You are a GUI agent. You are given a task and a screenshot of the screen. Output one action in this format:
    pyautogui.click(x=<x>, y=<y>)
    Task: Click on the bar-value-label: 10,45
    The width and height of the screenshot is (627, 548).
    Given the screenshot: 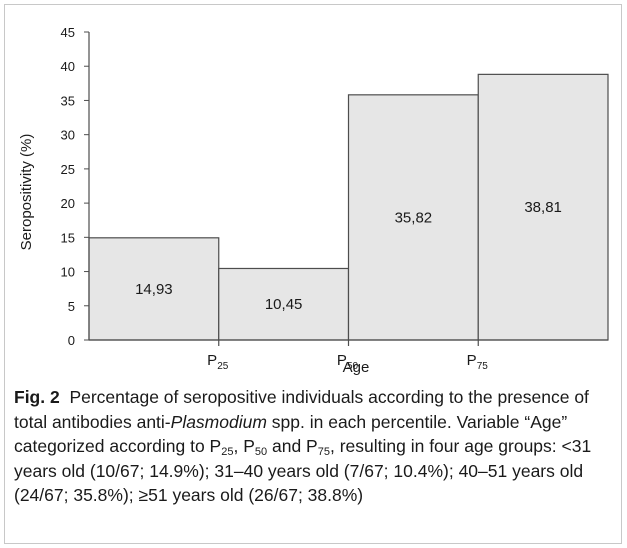 What is the action you would take?
    pyautogui.click(x=284, y=304)
    